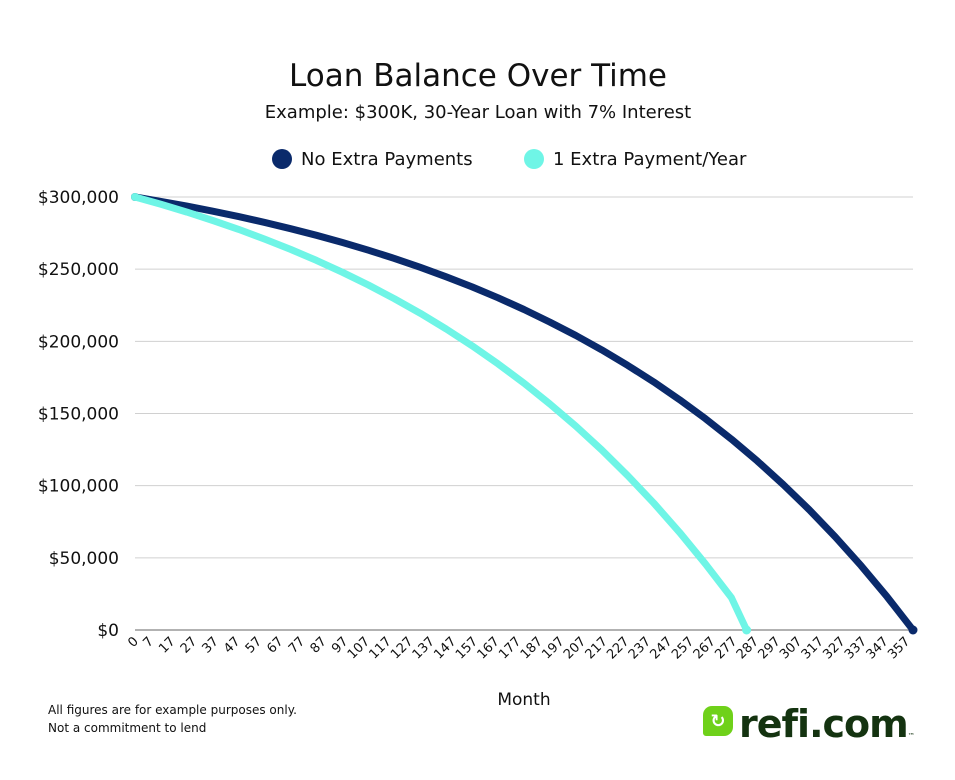 The image size is (955, 780). What do you see at coordinates (478, 76) in the screenshot?
I see `chart-title: Loan Balance Over Time` at bounding box center [478, 76].